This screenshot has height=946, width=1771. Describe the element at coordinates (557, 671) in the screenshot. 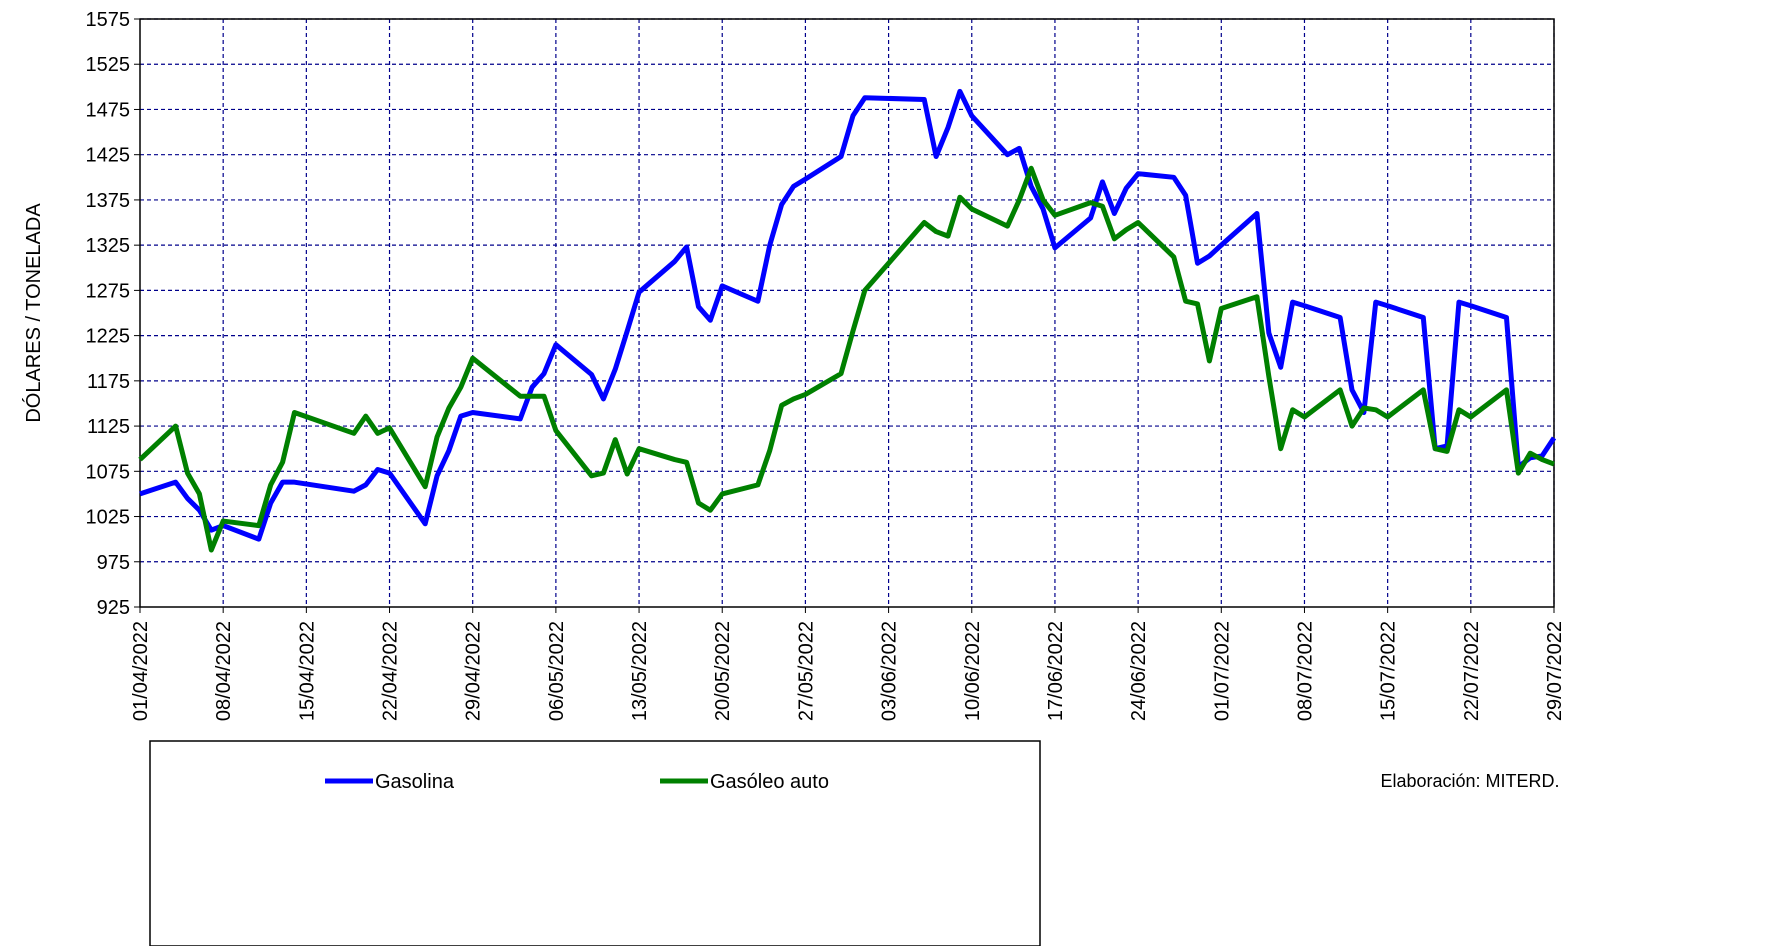

I see `x-tick-label: 06/05/2022` at that location.